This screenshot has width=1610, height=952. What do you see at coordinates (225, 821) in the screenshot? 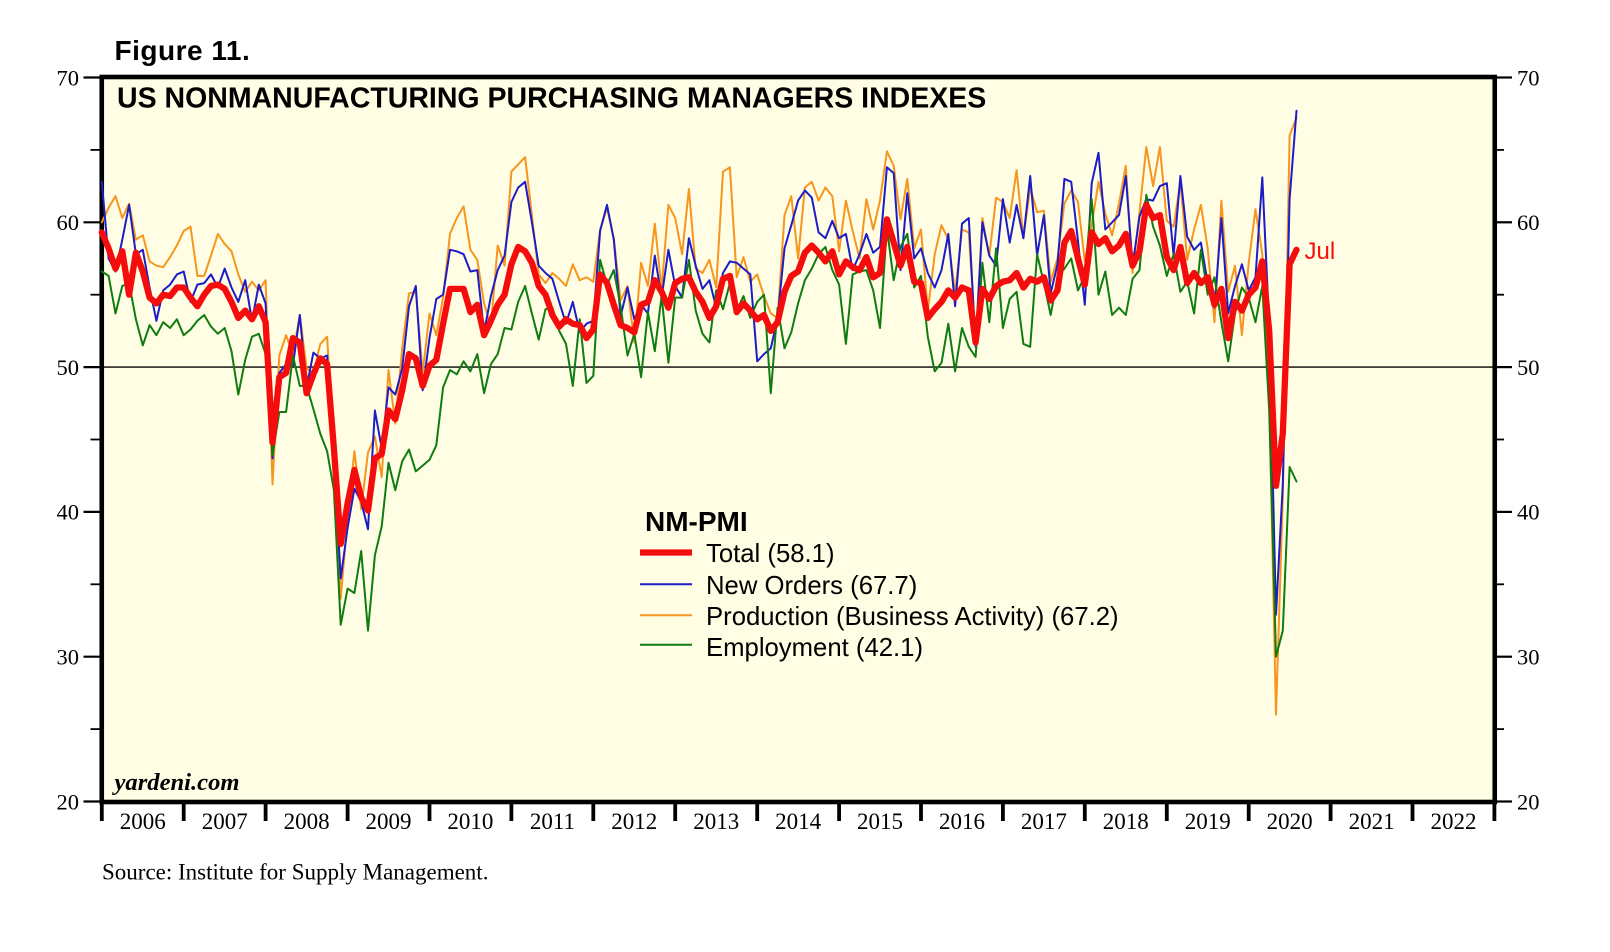
I see `svg-text: 2007` at bounding box center [225, 821].